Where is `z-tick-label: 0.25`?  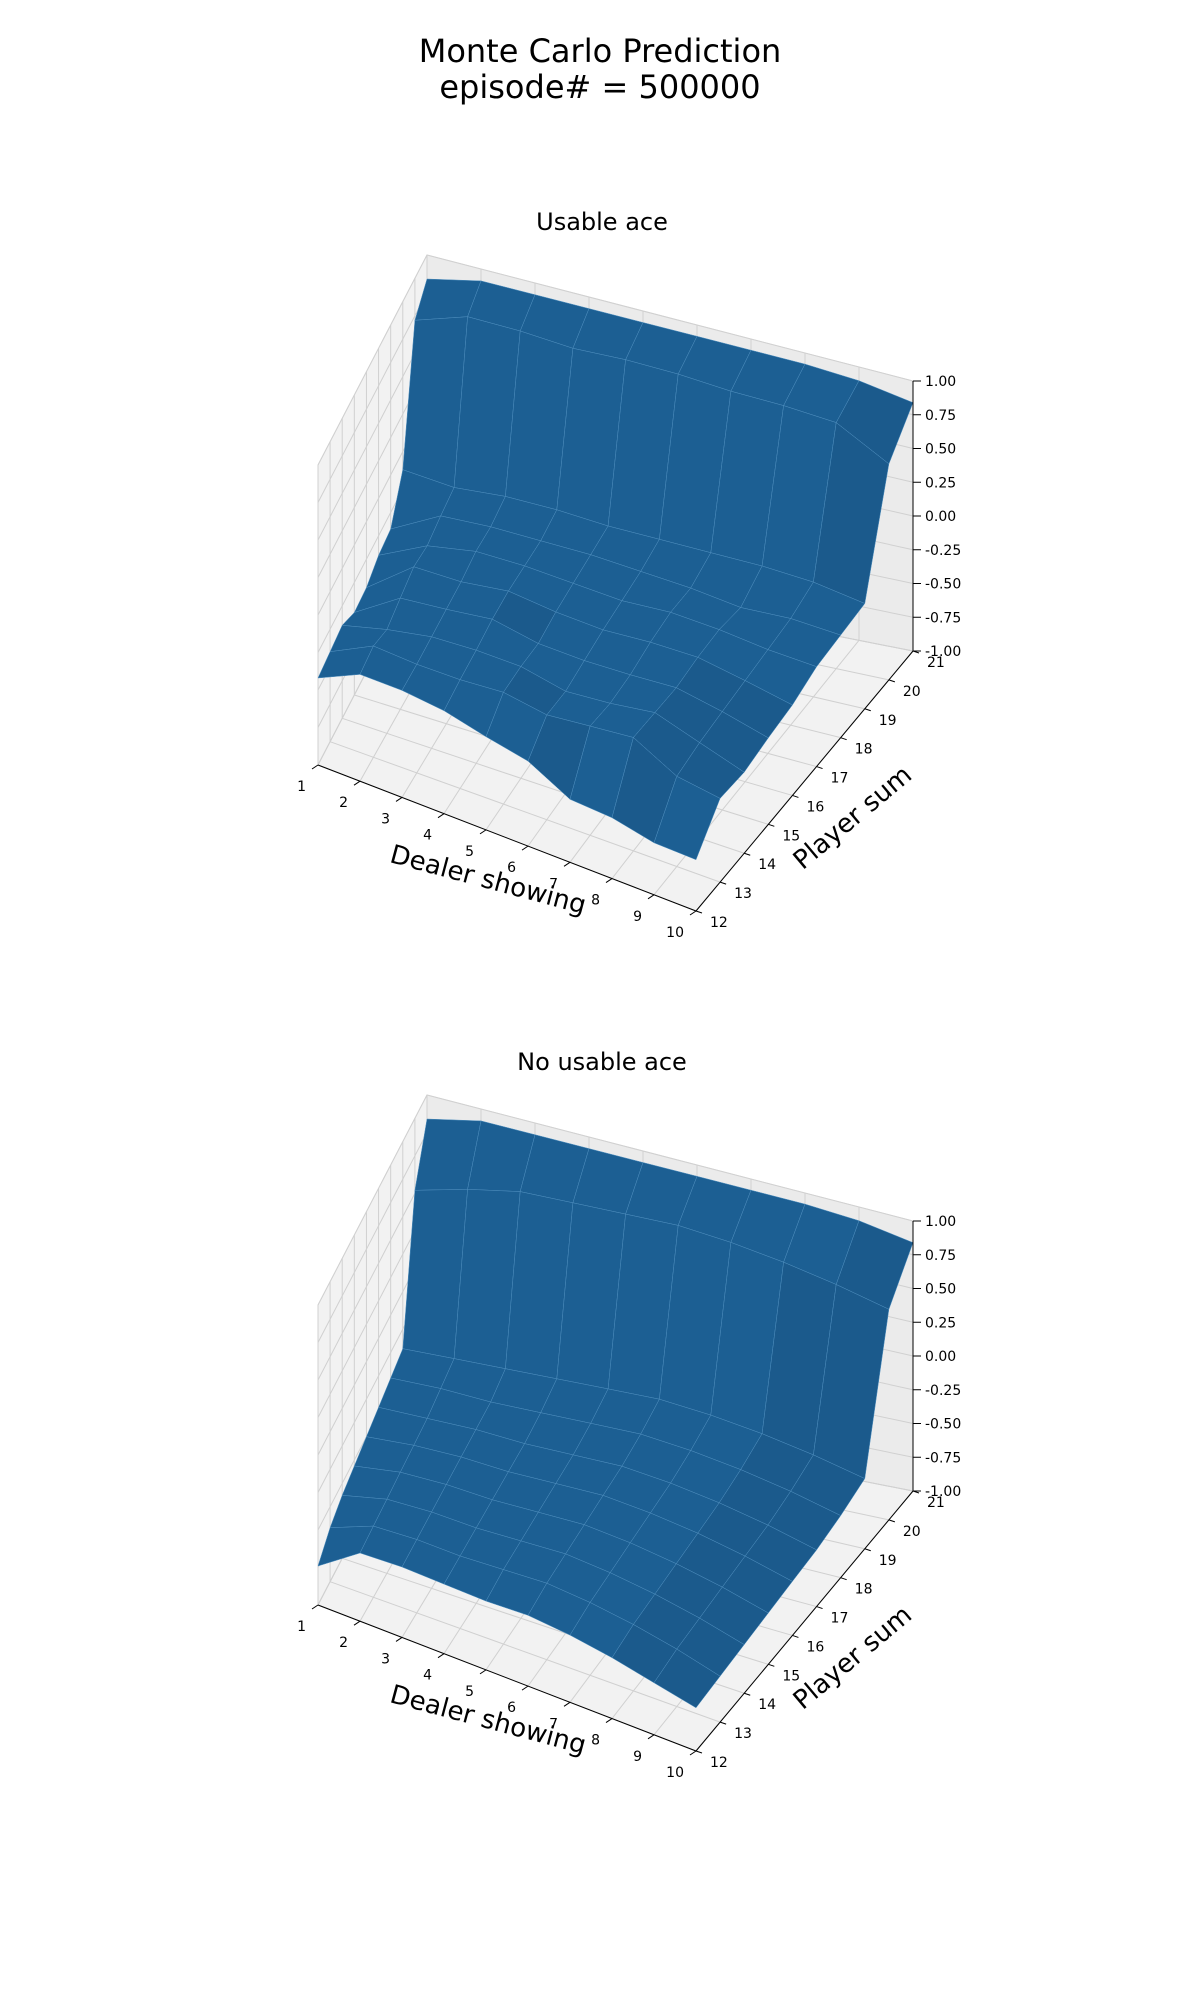 z-tick-label: 0.25 is located at coordinates (940, 1323).